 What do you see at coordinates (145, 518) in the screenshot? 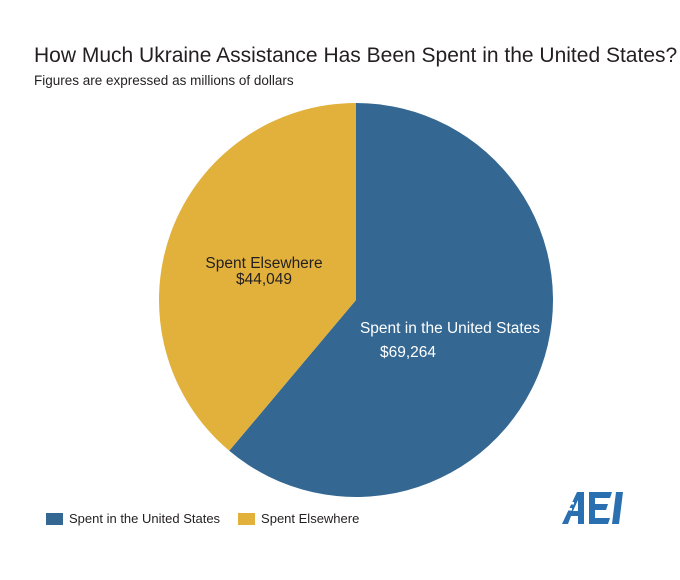
I see `legend-label-united-states: Spent in the United States` at bounding box center [145, 518].